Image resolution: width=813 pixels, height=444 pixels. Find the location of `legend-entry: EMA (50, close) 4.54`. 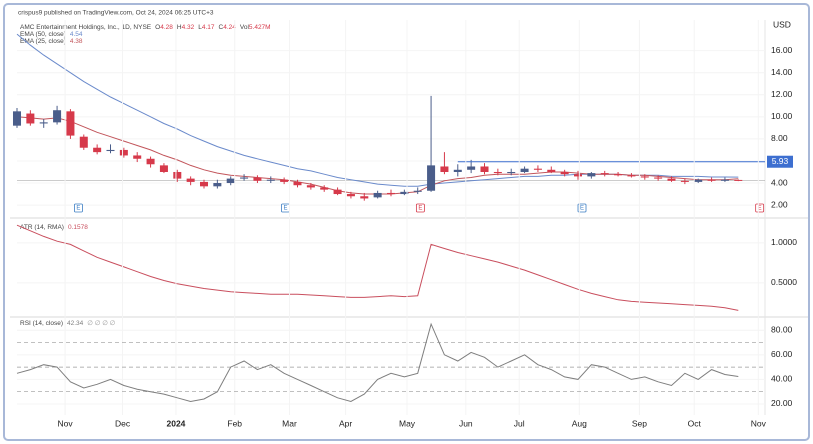

legend-entry: EMA (50, close) 4.54 is located at coordinates (51, 34).